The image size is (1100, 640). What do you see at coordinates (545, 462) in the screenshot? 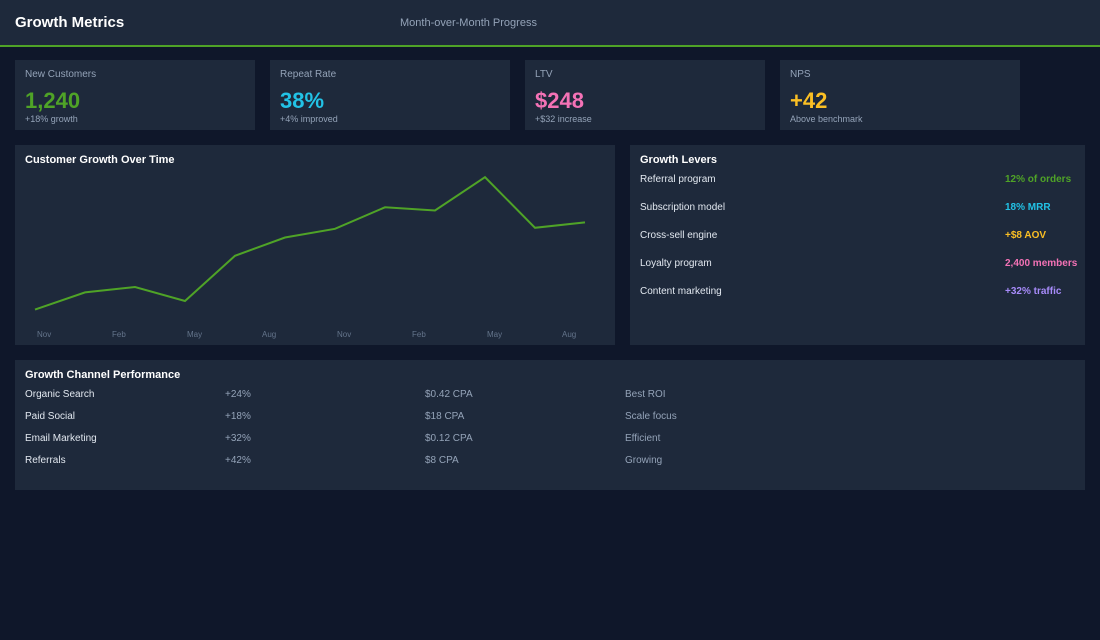
I see `table-row: Referrals +42% $8 CPA Growing` at bounding box center [545, 462].